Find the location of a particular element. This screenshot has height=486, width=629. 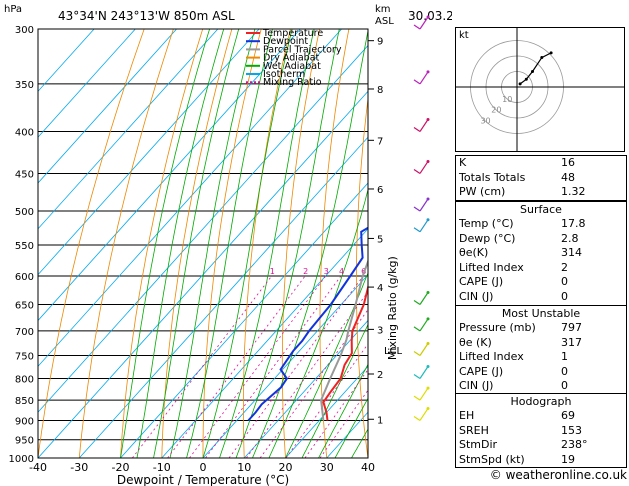

mixing-ratio-axis-title: Mixing Ratio (g/kg) is located at coordinates (392, 308).